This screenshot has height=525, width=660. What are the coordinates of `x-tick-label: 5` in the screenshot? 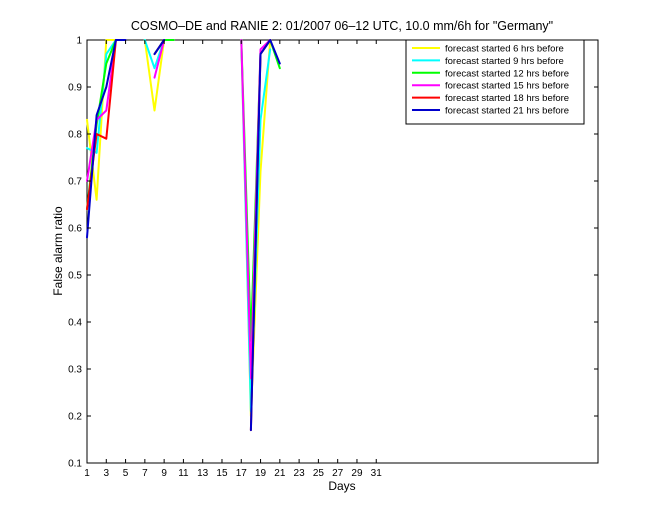 It's located at (126, 473).